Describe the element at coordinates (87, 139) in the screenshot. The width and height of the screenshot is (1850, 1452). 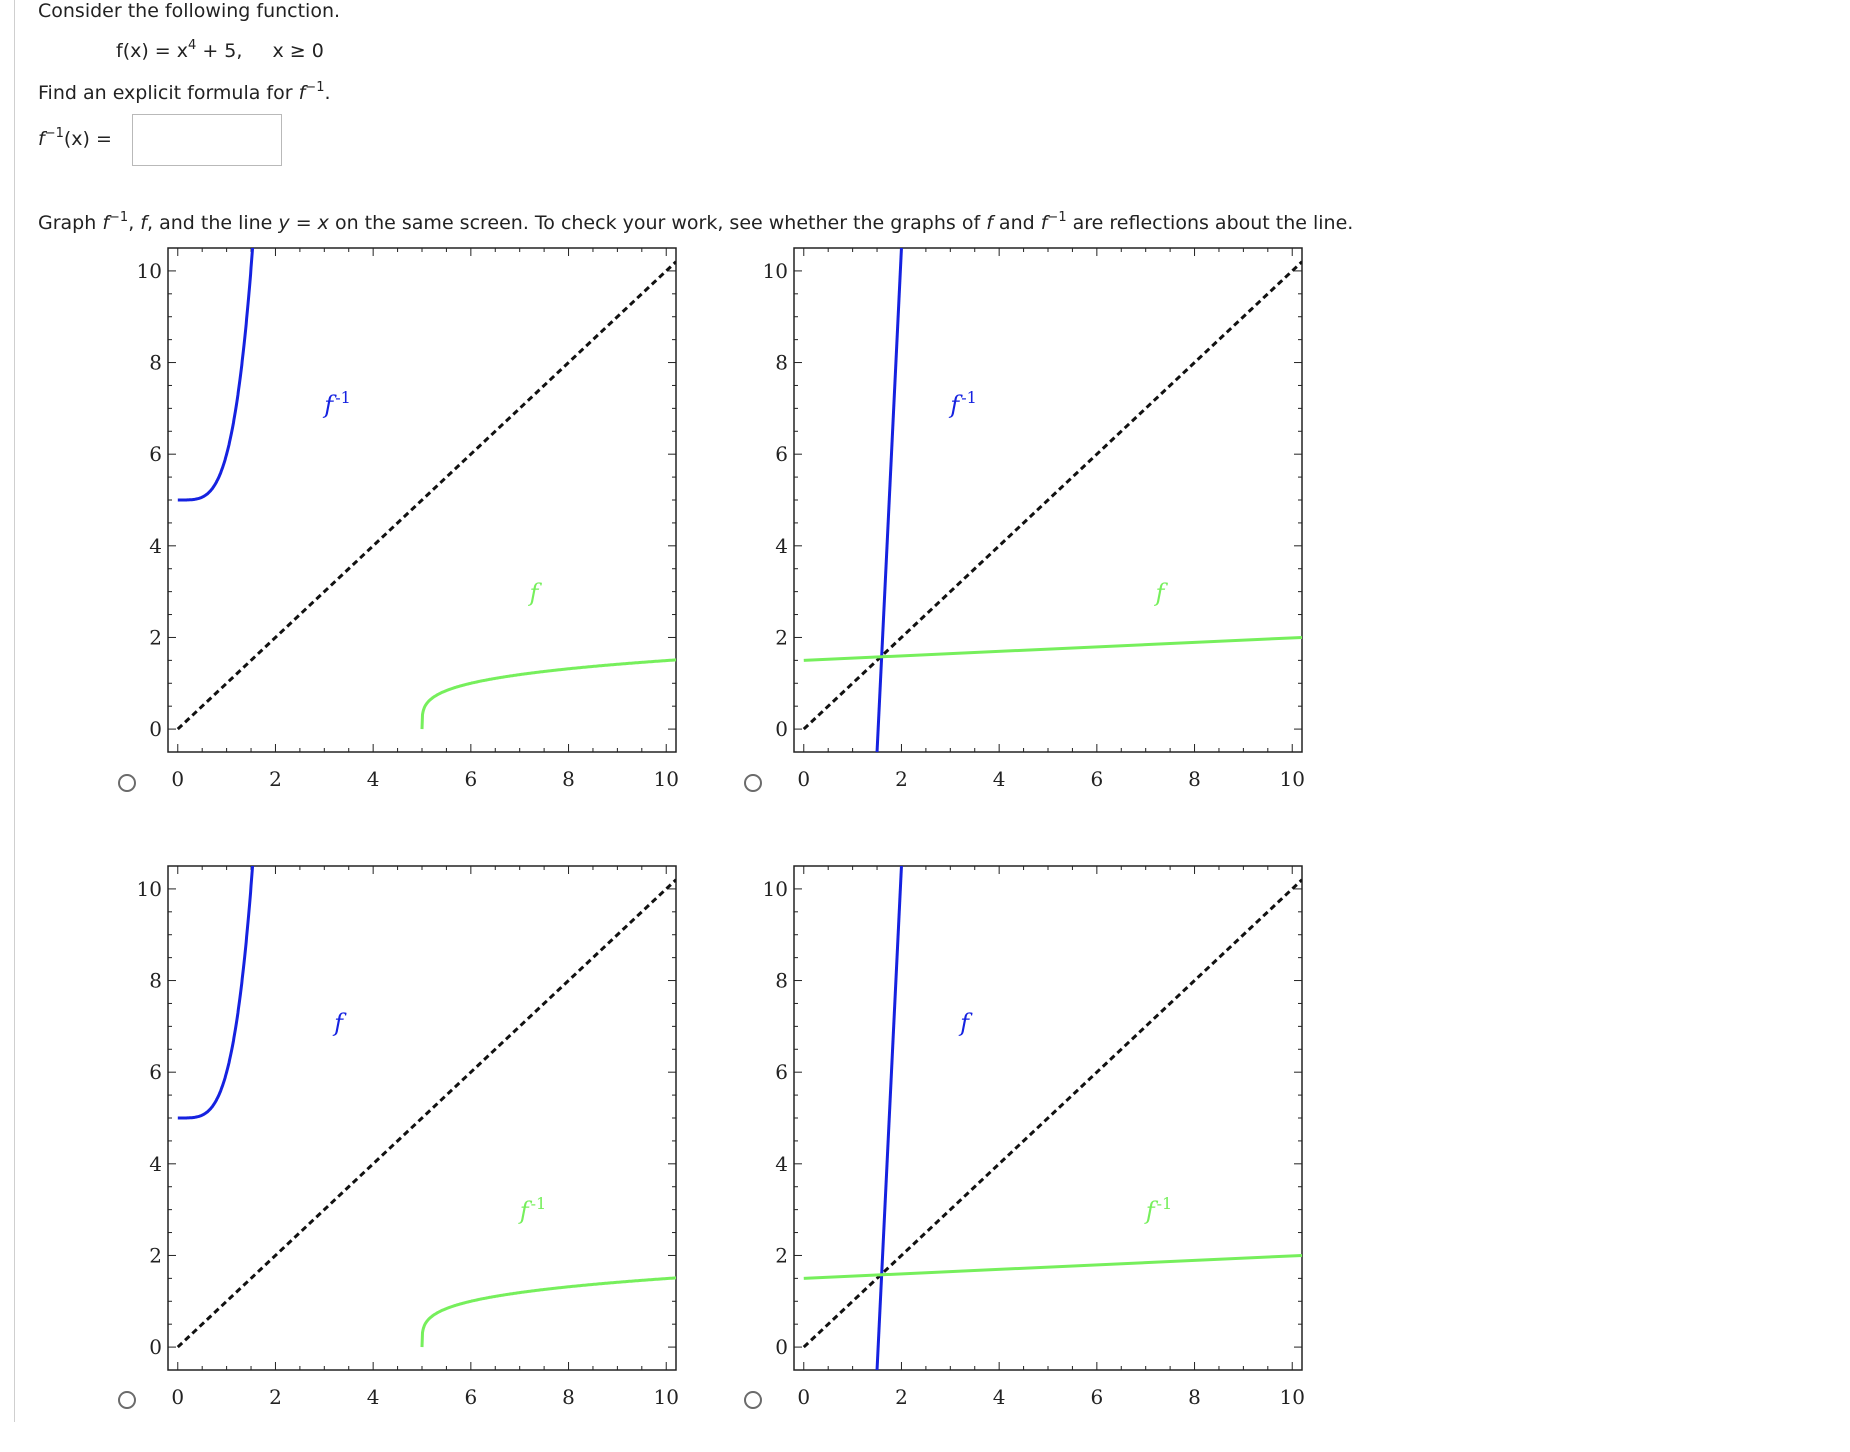
I see `answer-label-rest: (x) =` at that location.